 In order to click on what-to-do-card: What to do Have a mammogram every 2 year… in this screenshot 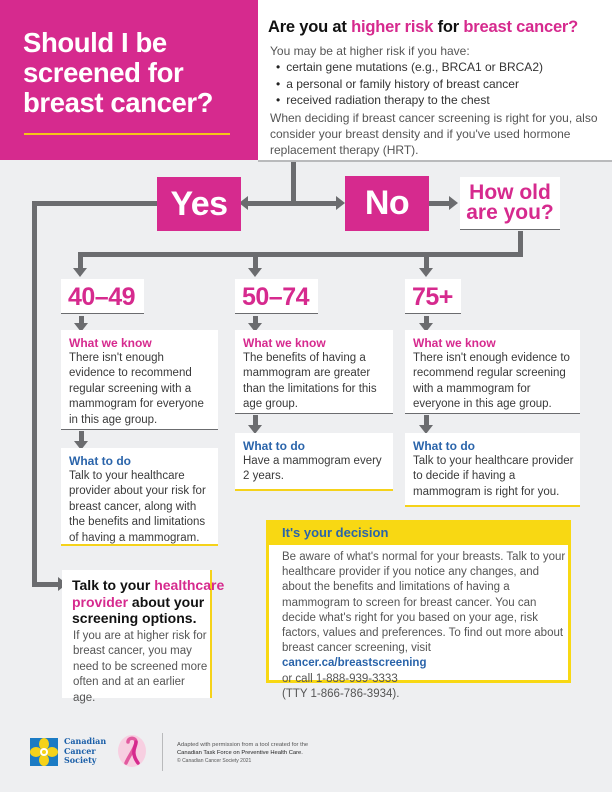, I will do `click(314, 462)`.